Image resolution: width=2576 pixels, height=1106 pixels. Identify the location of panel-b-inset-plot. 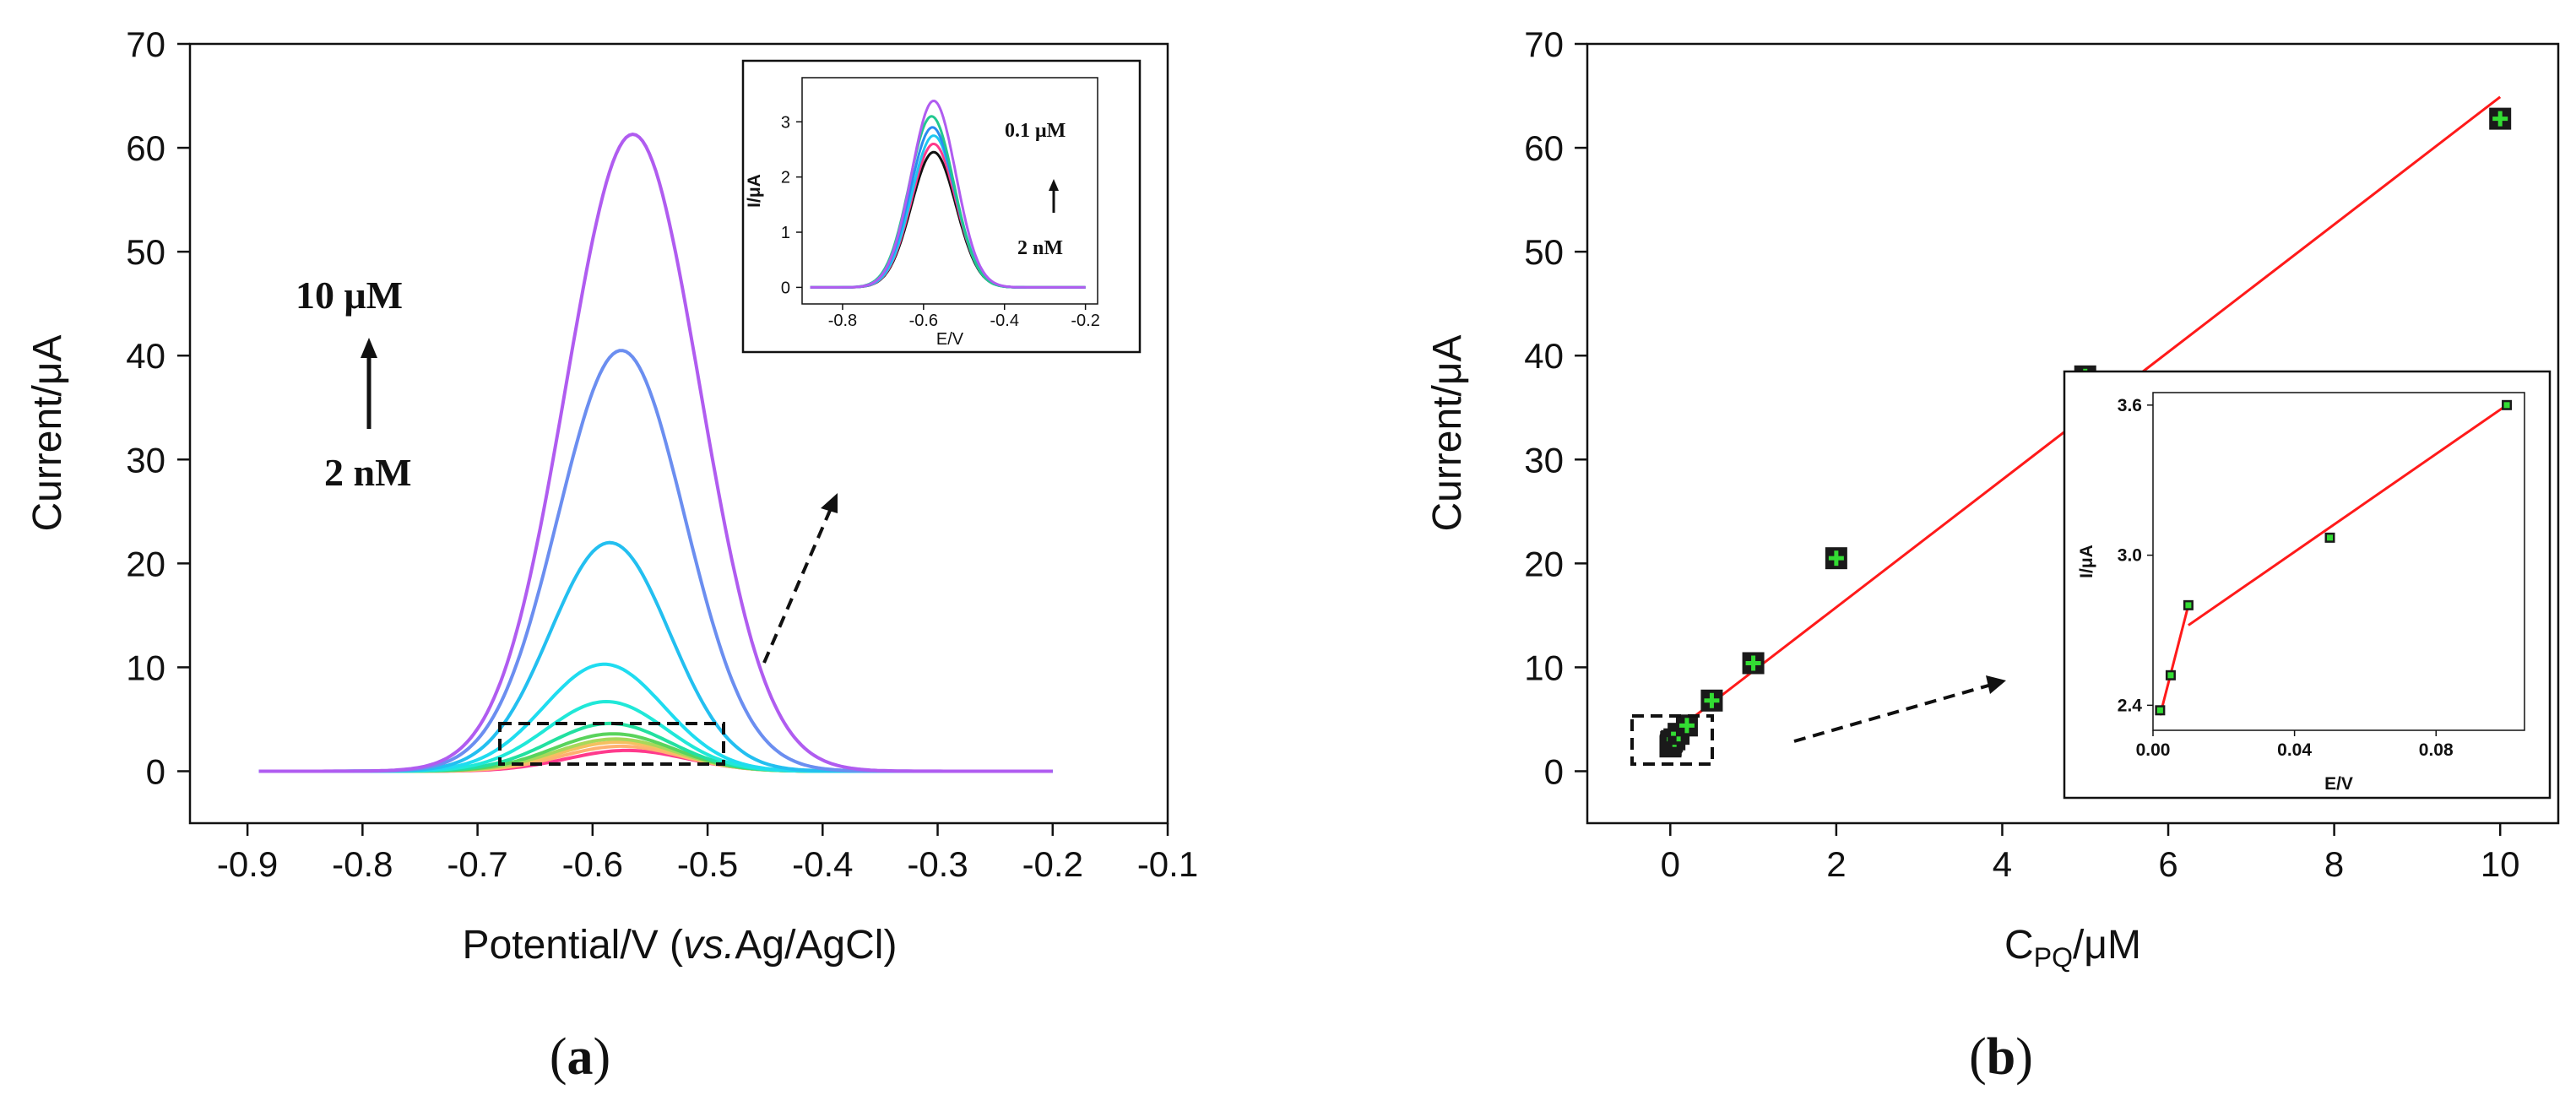
(2338, 561).